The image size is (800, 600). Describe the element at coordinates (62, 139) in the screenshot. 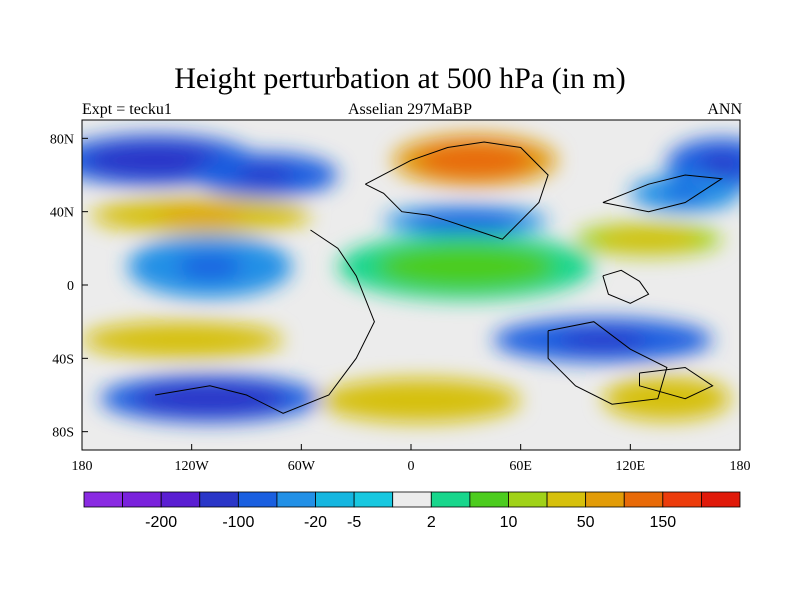

I see `y-tick-label: 80N` at that location.